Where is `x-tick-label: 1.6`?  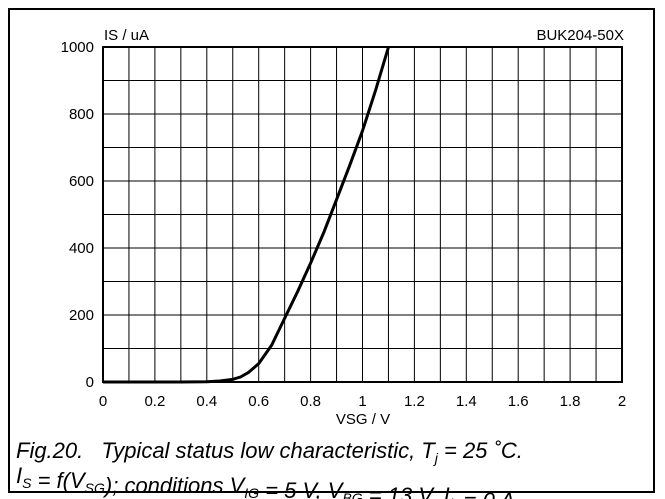 x-tick-label: 1.6 is located at coordinates (518, 401).